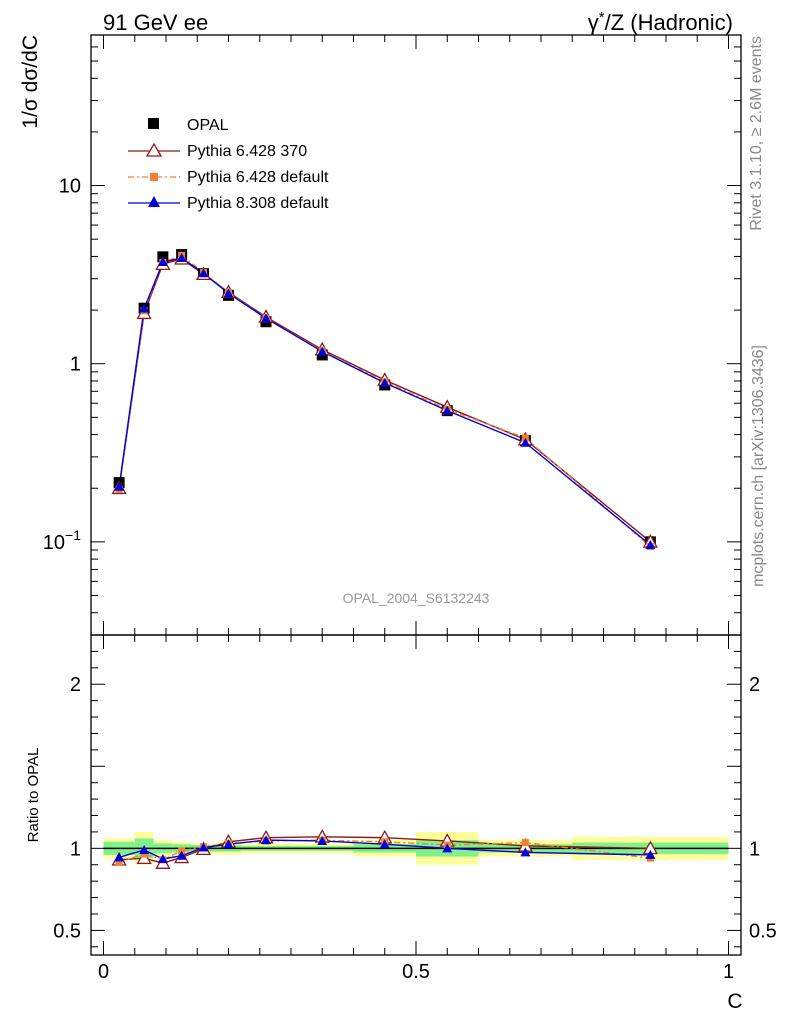 This screenshot has height=1024, width=786. What do you see at coordinates (756, 133) in the screenshot?
I see `rivet-label: Rivet 3.1.10, ≥ 2.6M events` at bounding box center [756, 133].